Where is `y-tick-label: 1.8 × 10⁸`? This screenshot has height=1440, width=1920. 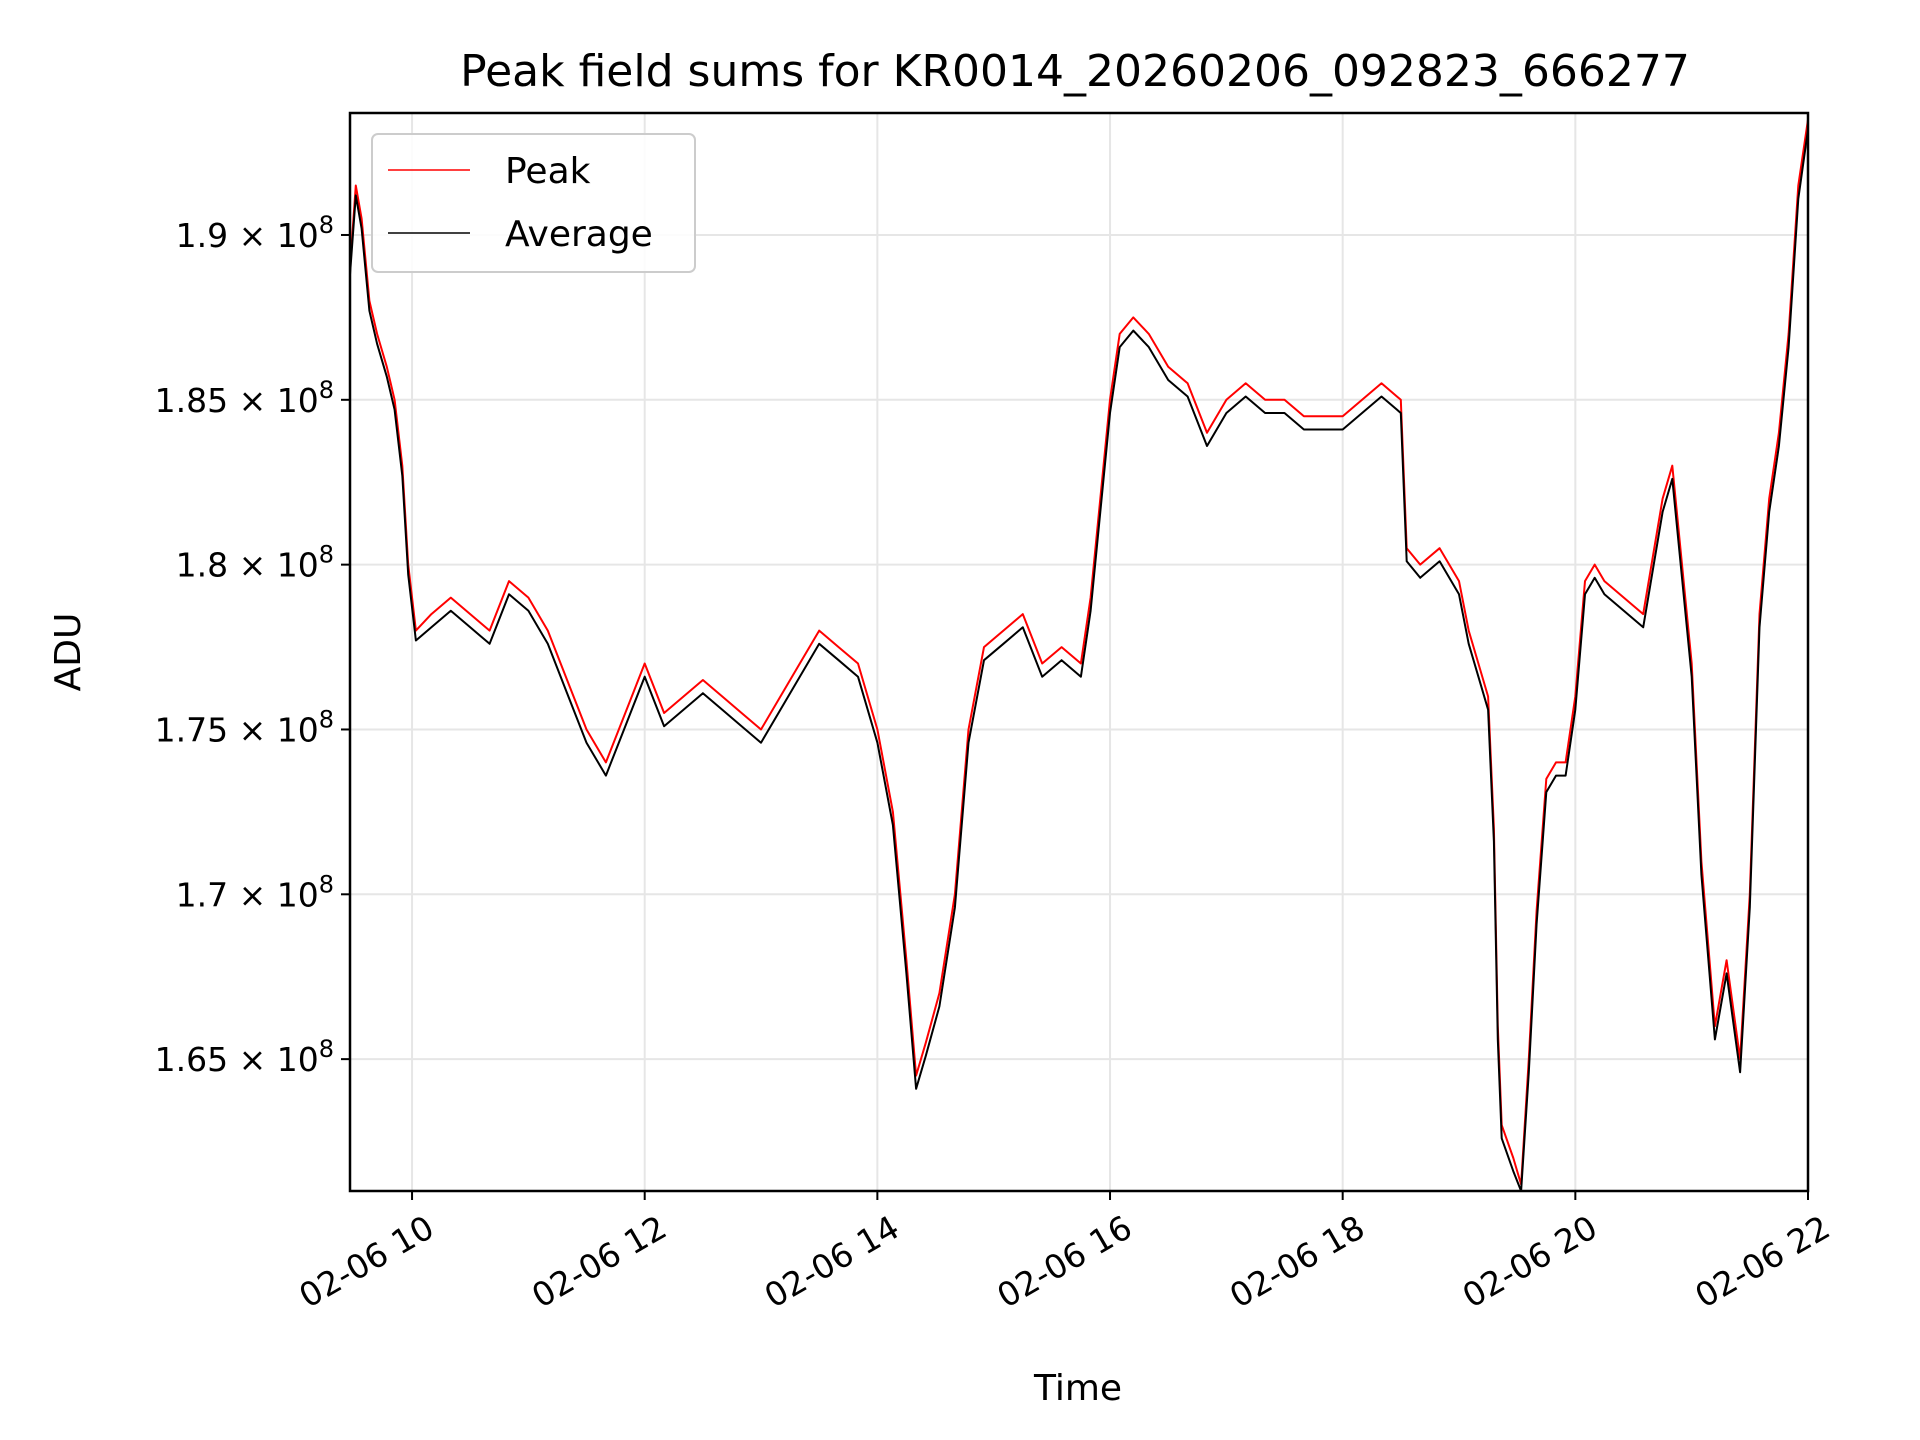 y-tick-label: 1.8 × 10⁸ is located at coordinates (255, 563).